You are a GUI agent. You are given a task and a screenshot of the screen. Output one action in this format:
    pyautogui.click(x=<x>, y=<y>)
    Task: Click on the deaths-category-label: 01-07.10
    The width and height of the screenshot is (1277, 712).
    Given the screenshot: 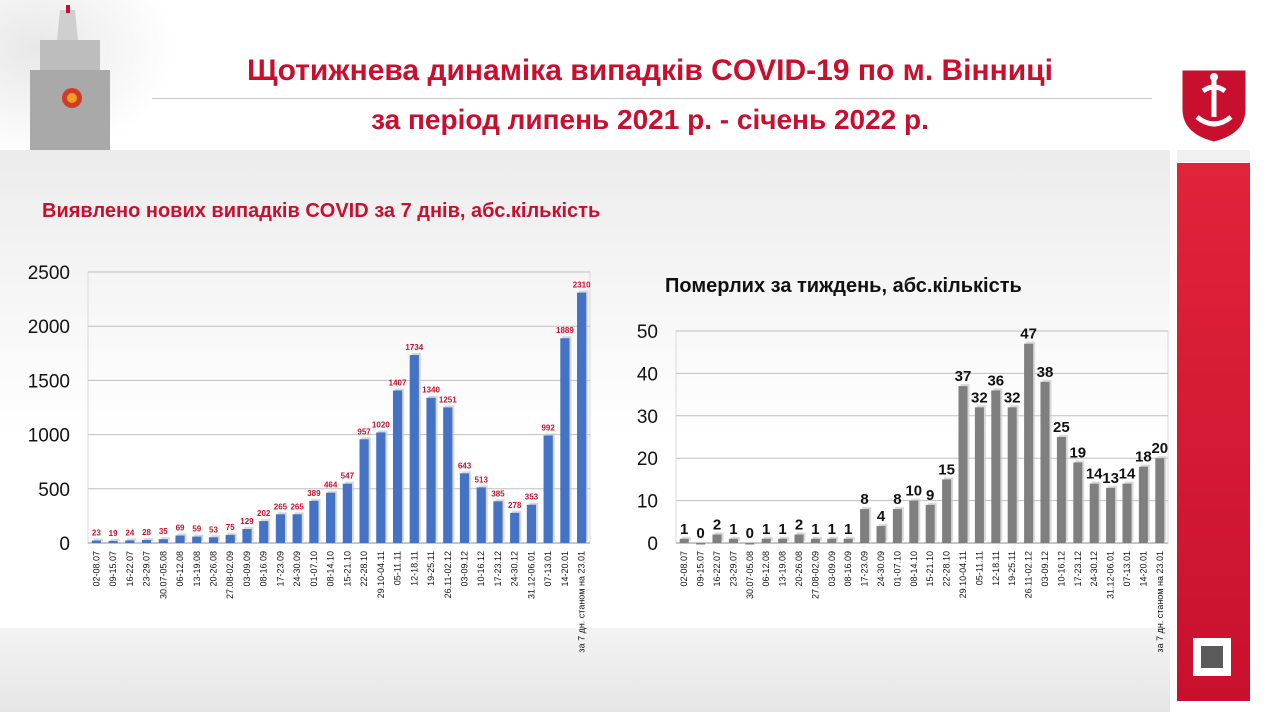 What is the action you would take?
    pyautogui.click(x=897, y=569)
    